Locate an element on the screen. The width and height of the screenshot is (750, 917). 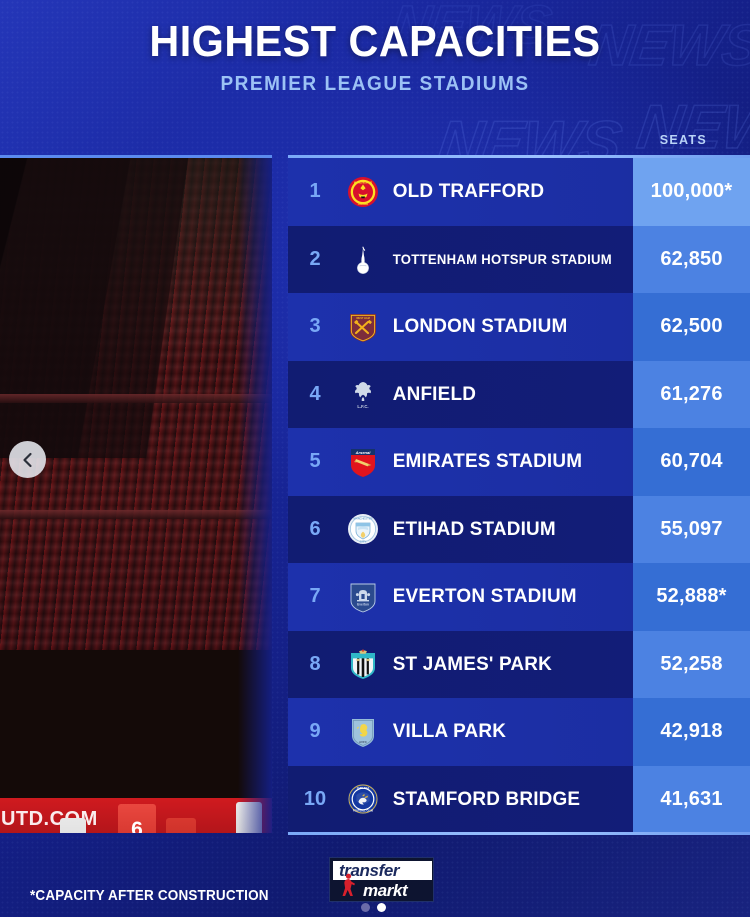
table-row: 6 MANCHESTER CITY ETIHAD STADIUM 55,097 is located at coordinates (519, 529).